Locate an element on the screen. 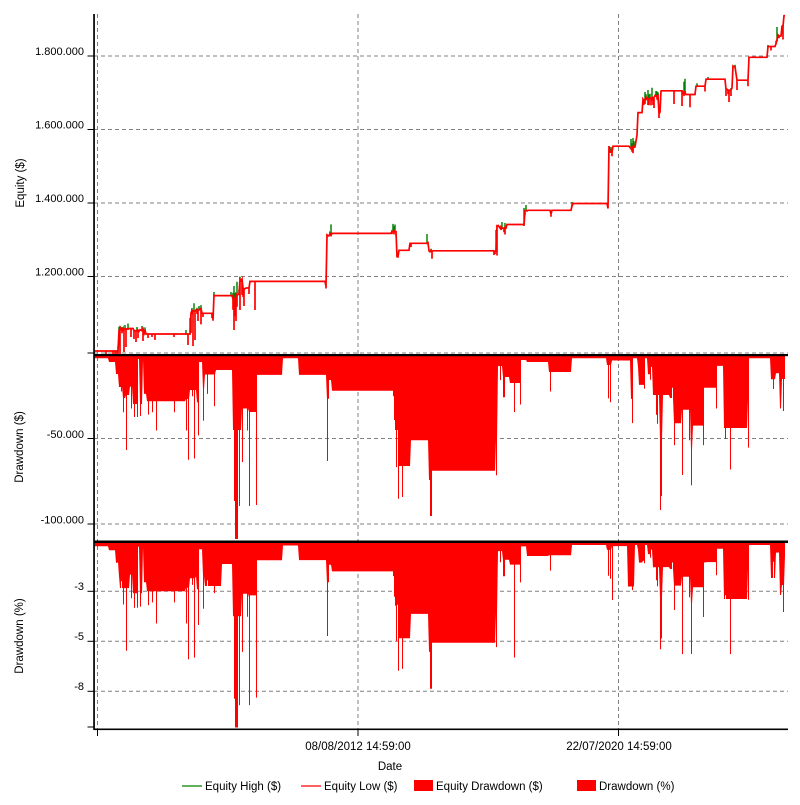  svg-text: 1.800.000 is located at coordinates (59, 52).